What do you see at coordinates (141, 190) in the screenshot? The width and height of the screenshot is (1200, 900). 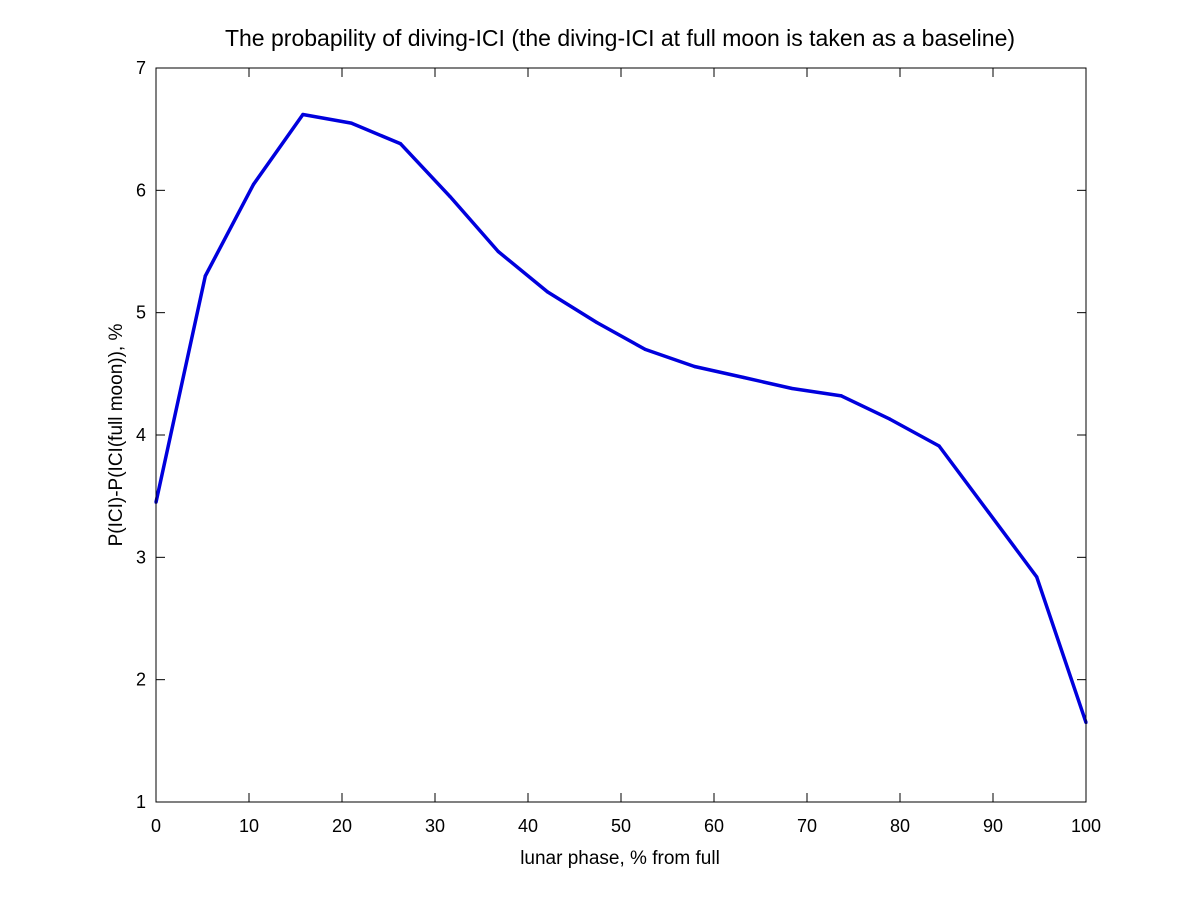 I see `y-tick-label: 6` at bounding box center [141, 190].